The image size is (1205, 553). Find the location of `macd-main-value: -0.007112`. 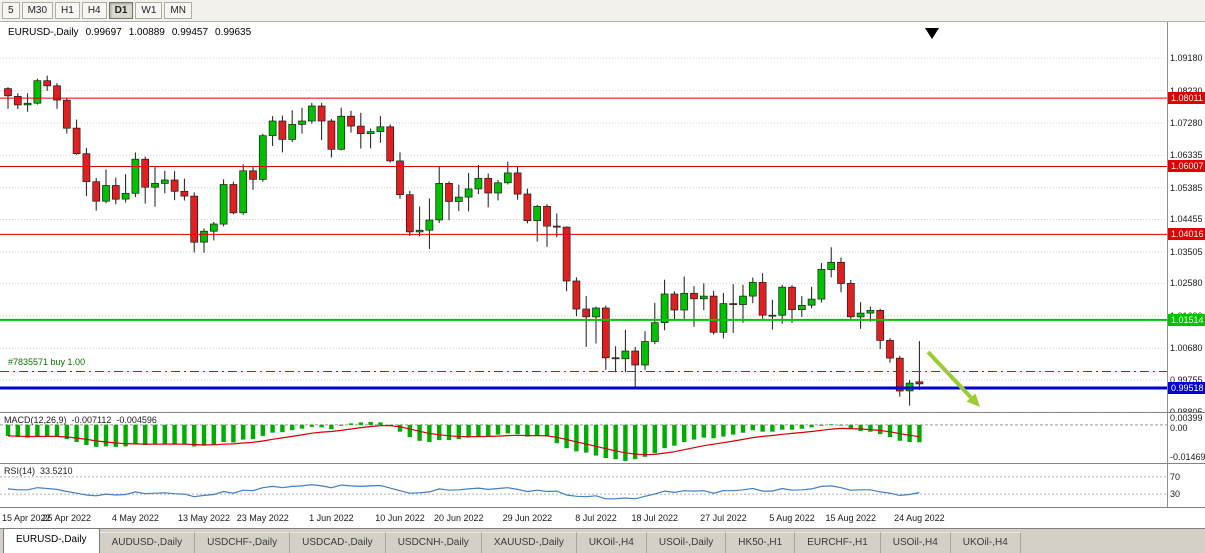

macd-main-value: -0.007112 is located at coordinates (91, 420).